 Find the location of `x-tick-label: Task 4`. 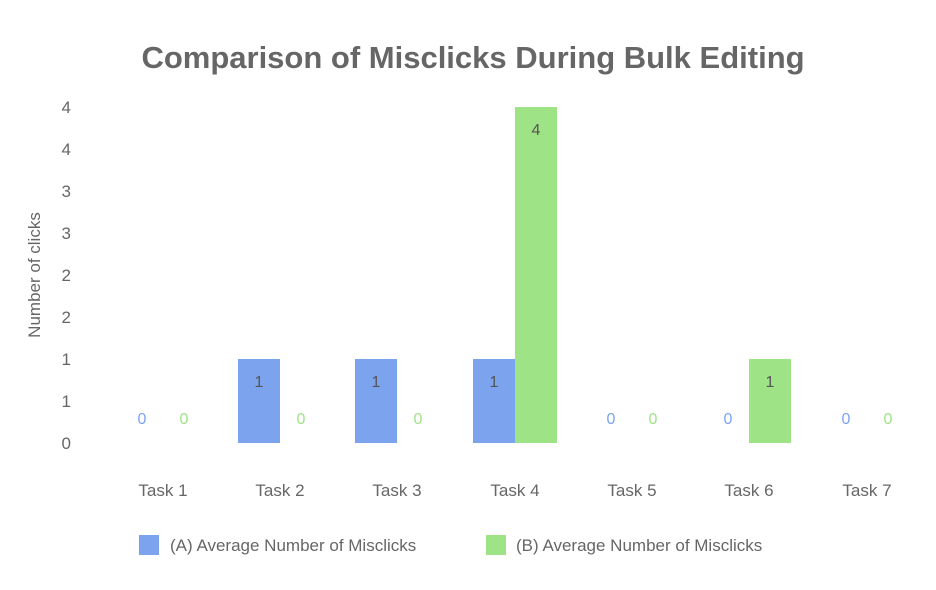

x-tick-label: Task 4 is located at coordinates (514, 490).